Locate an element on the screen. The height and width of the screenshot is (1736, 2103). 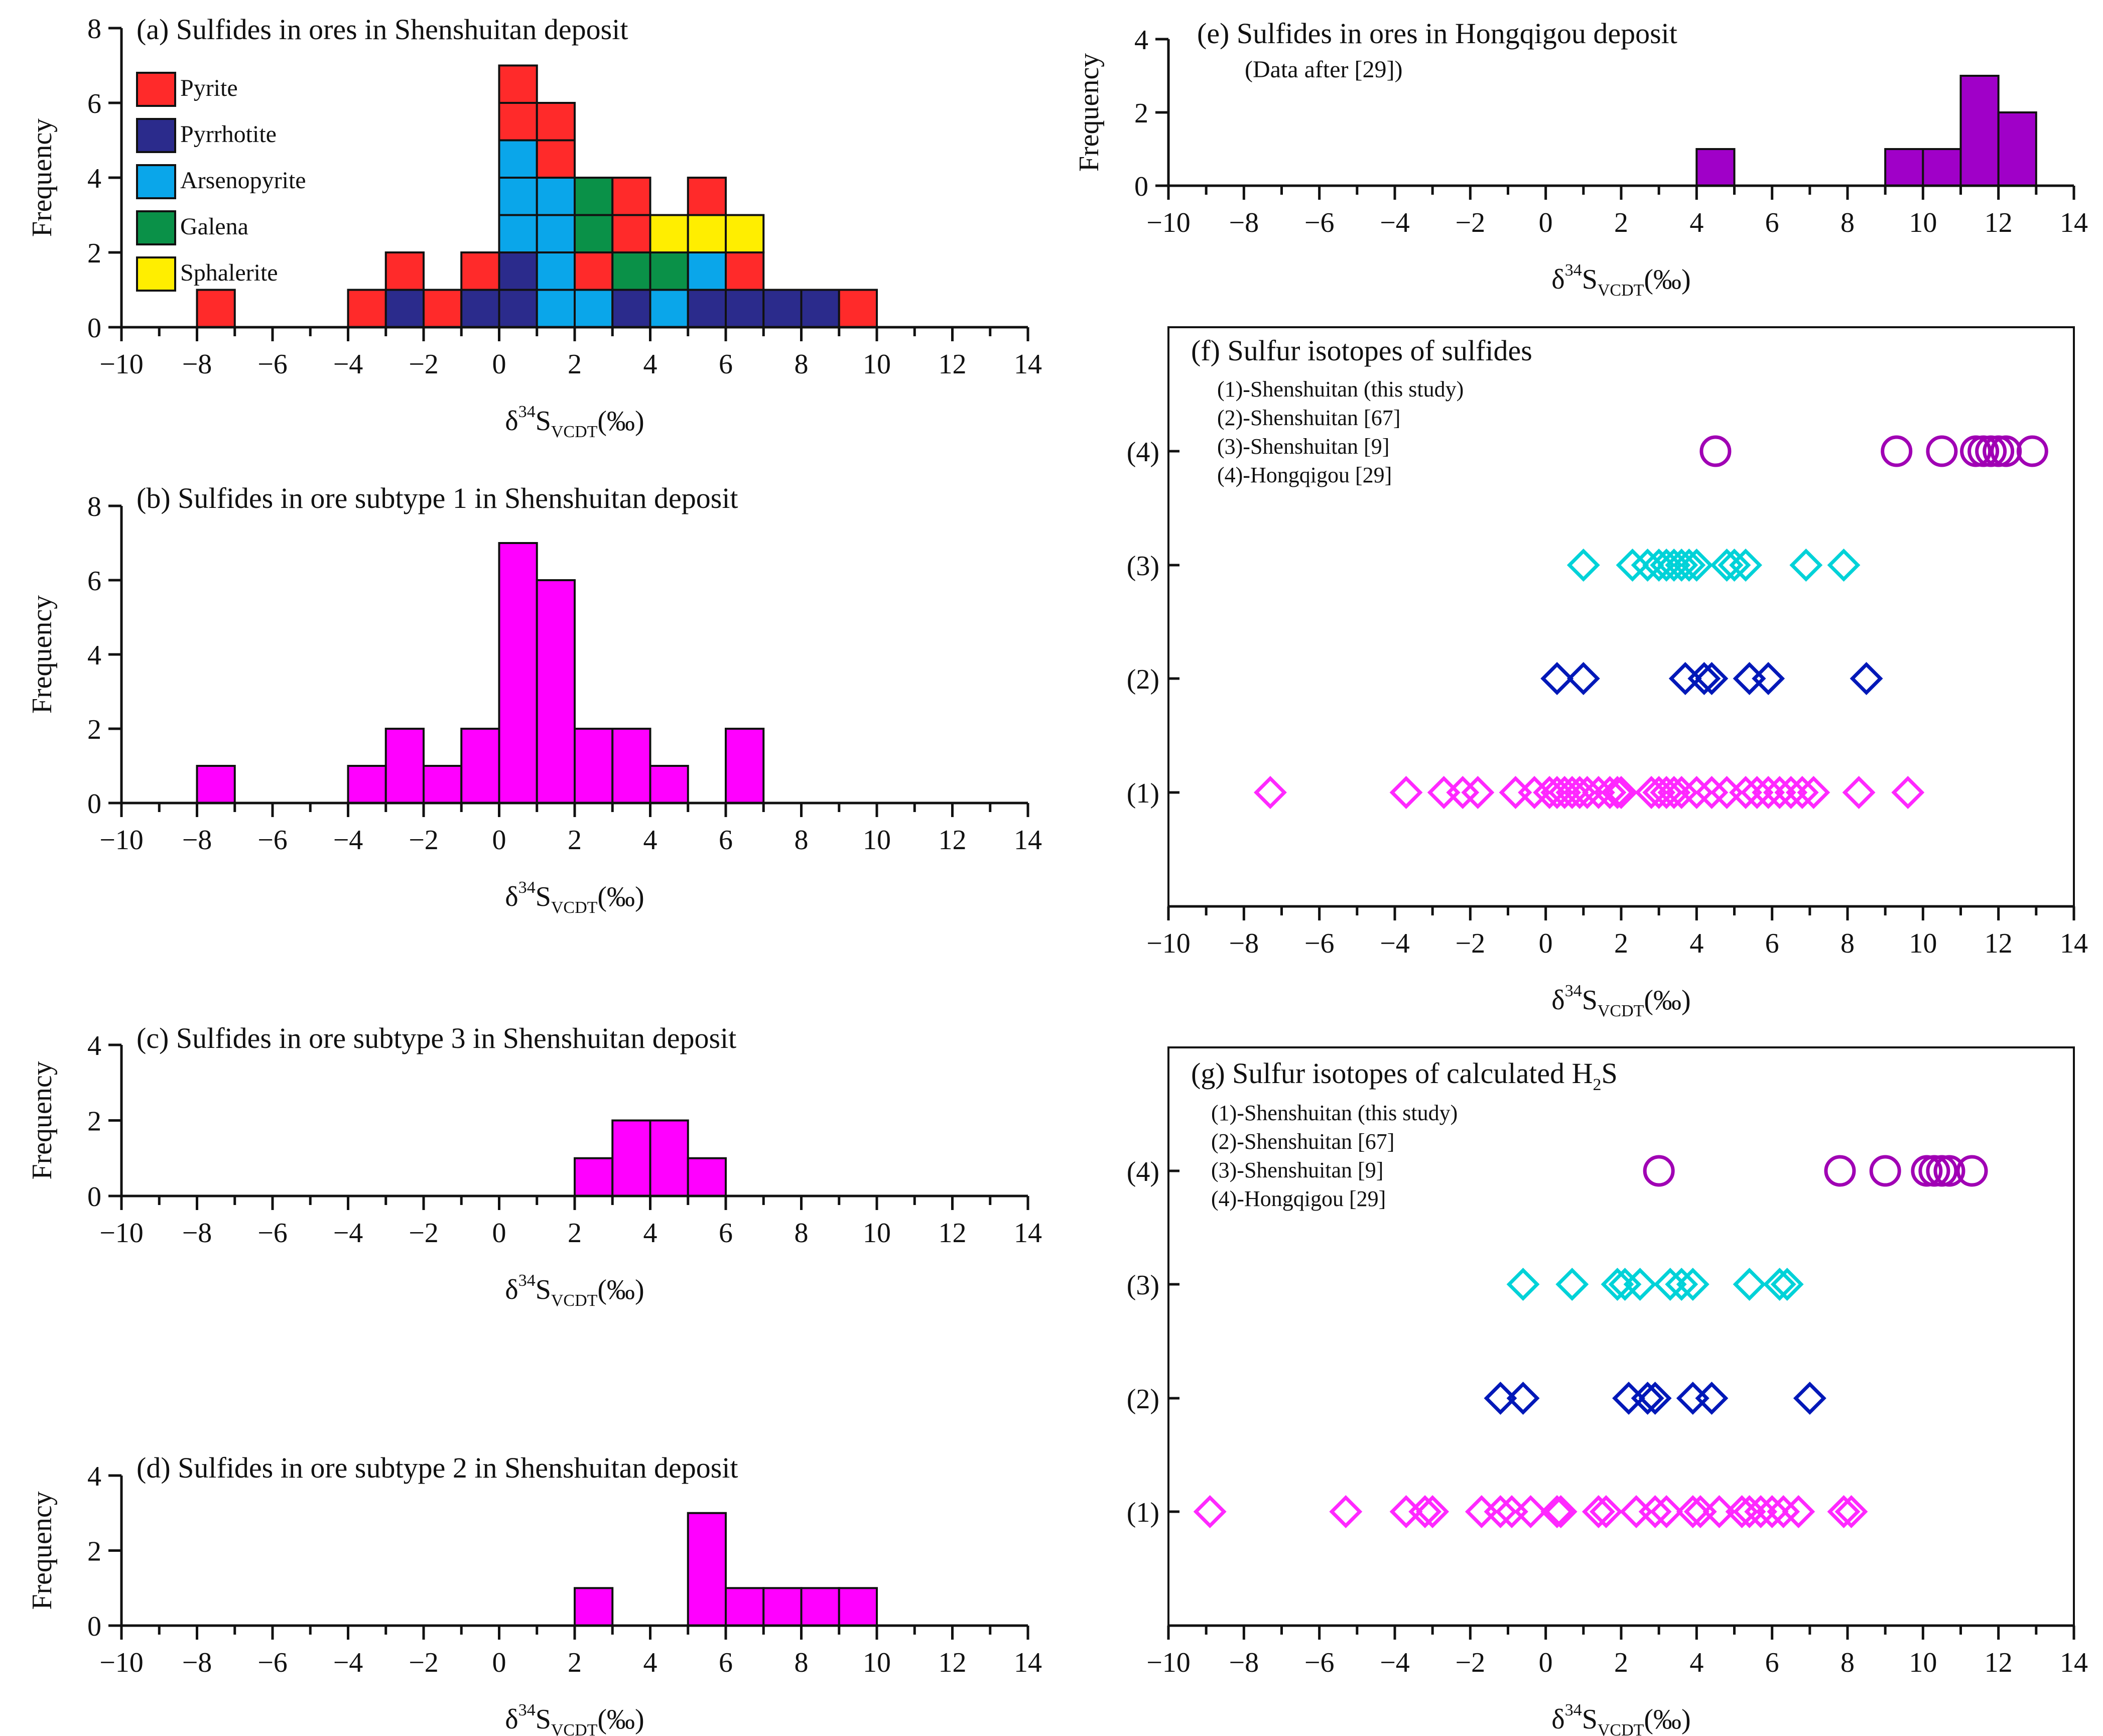
x-tick-label-c: −6 is located at coordinates (272, 1233).